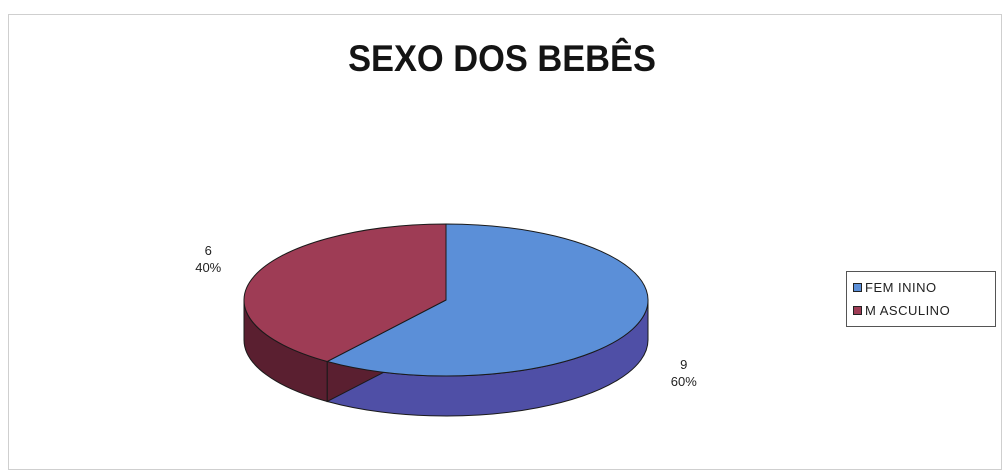  What do you see at coordinates (502, 58) in the screenshot?
I see `chart-title: SEXO DOS BEBÊS` at bounding box center [502, 58].